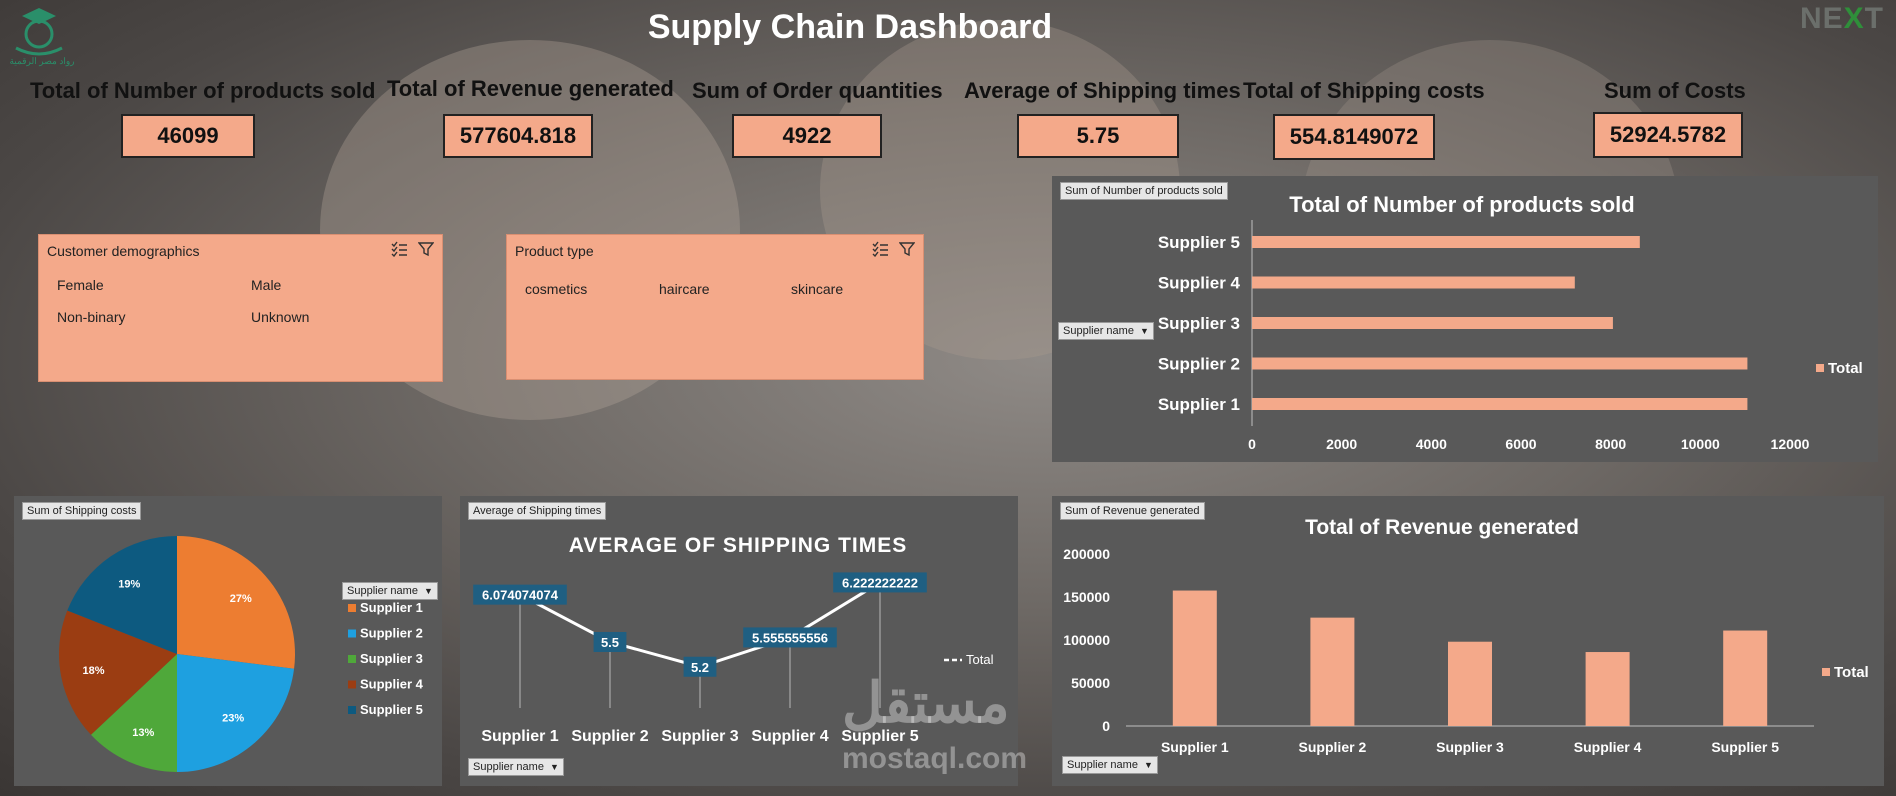 The height and width of the screenshot is (796, 1896). Describe the element at coordinates (1364, 90) in the screenshot. I see `kpi-label-shipping-costs: Total of Shipping costs` at that location.